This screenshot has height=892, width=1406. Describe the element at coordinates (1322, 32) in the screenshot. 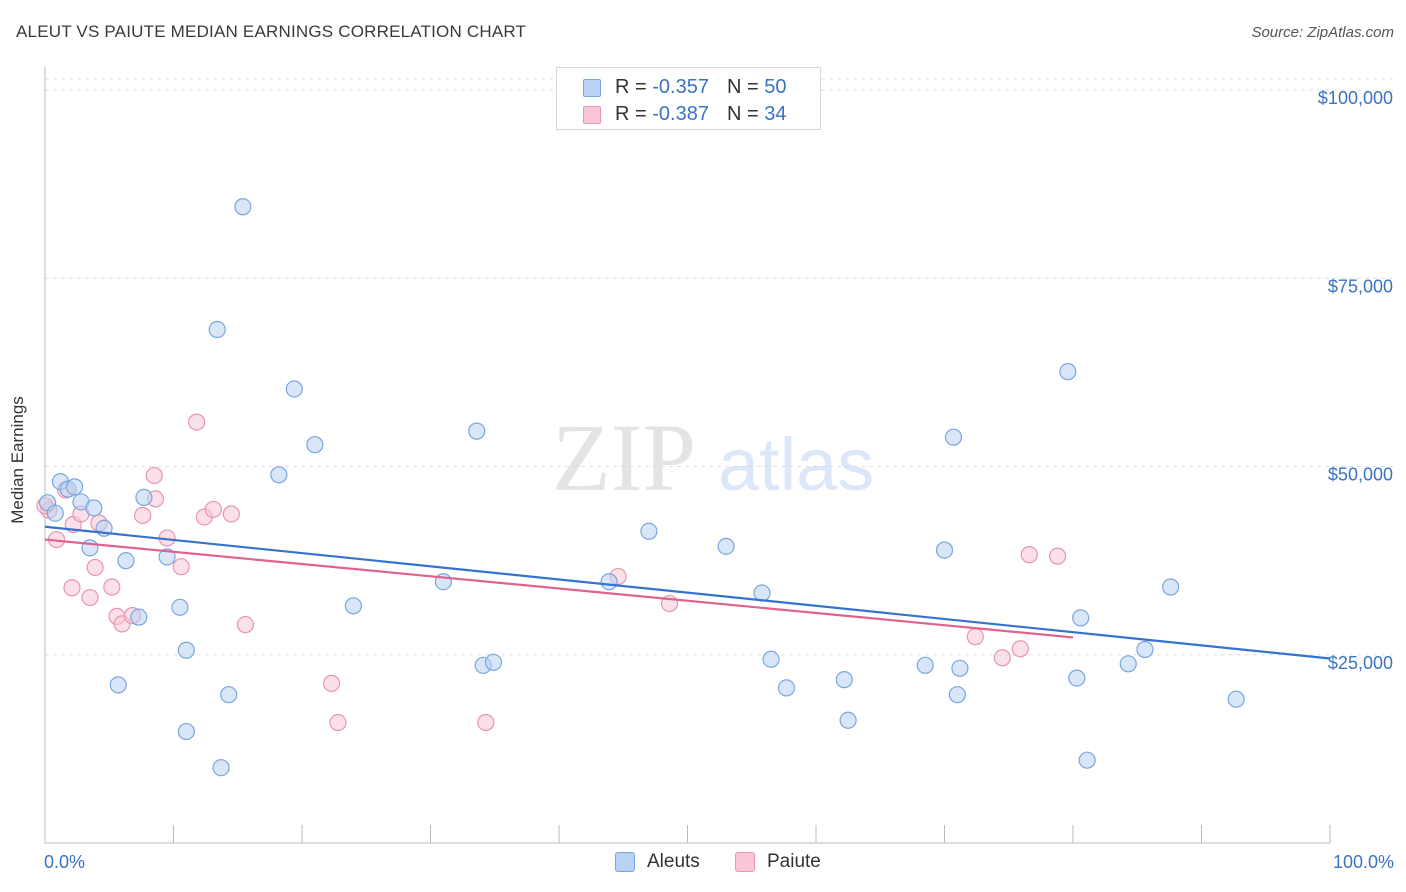

I see `source-label: Source: ZipAtlas.com` at that location.